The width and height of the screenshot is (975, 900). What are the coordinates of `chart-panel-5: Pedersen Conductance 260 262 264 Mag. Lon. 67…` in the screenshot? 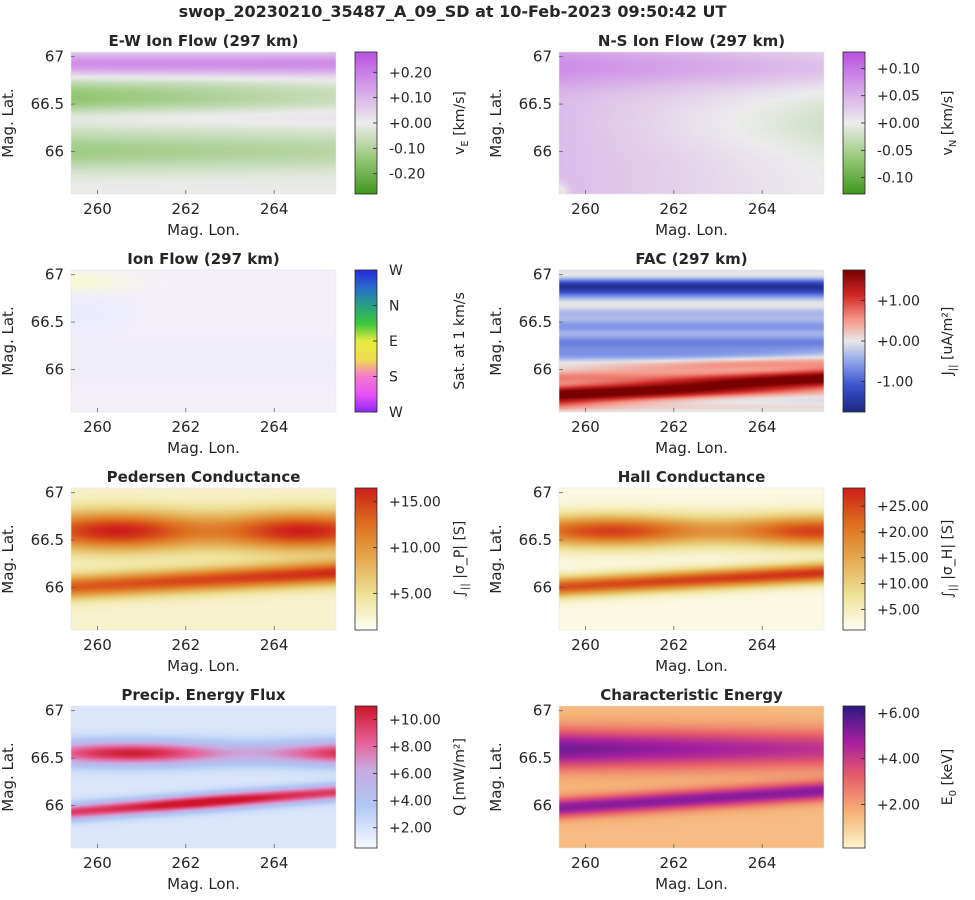 It's located at (235, 571).